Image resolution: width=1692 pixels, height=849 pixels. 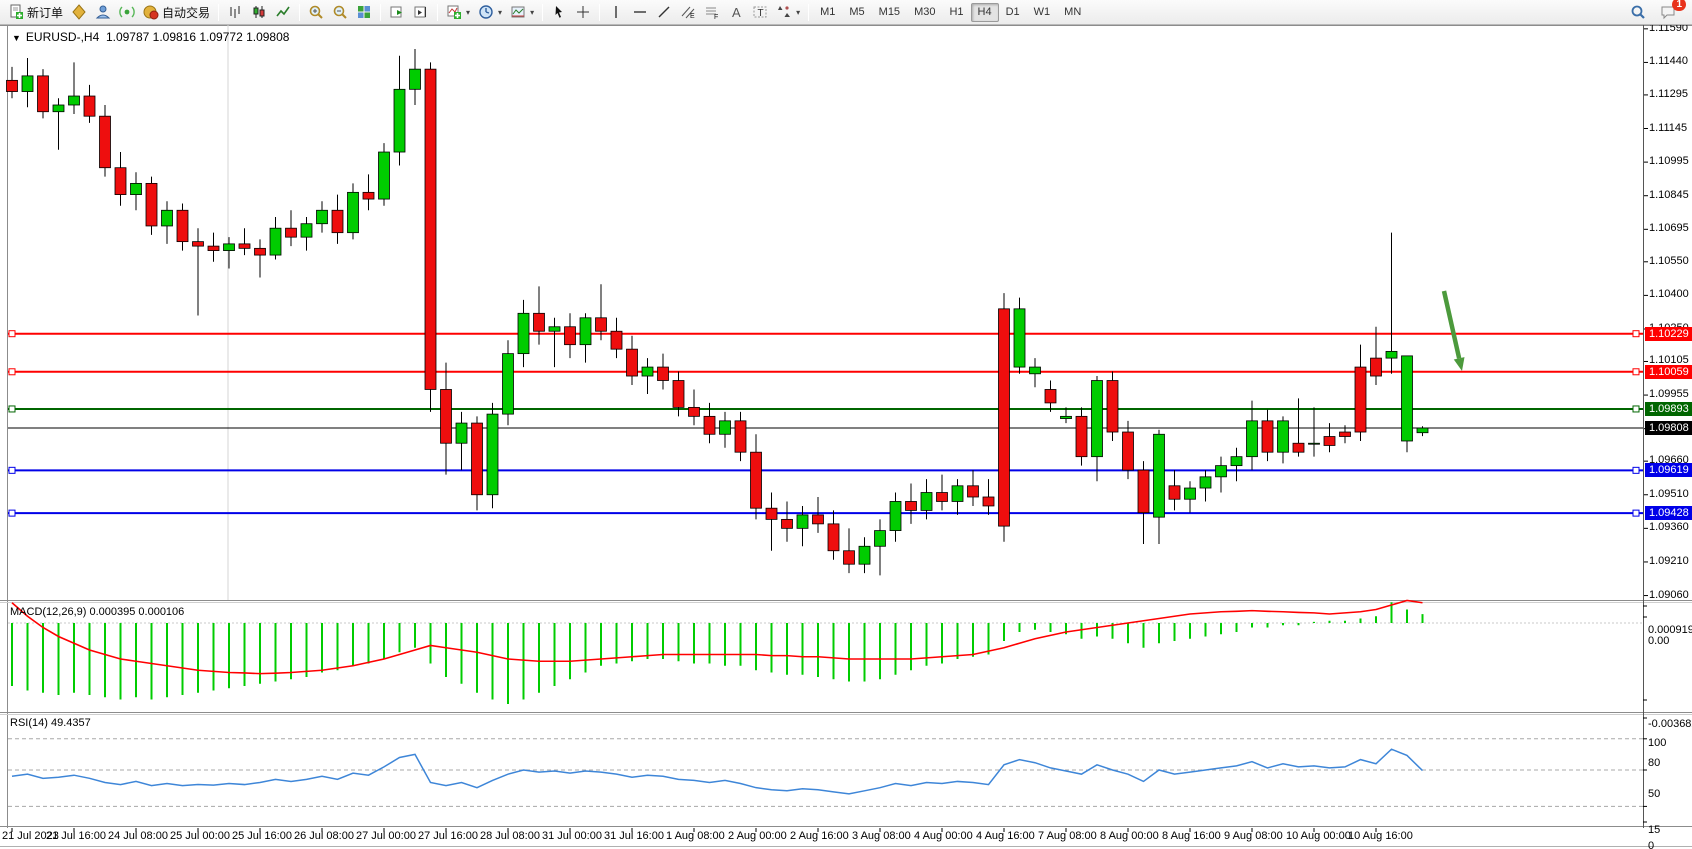 What do you see at coordinates (634, 836) in the screenshot?
I see `time-axis-label: 31 Jul 16:00` at bounding box center [634, 836].